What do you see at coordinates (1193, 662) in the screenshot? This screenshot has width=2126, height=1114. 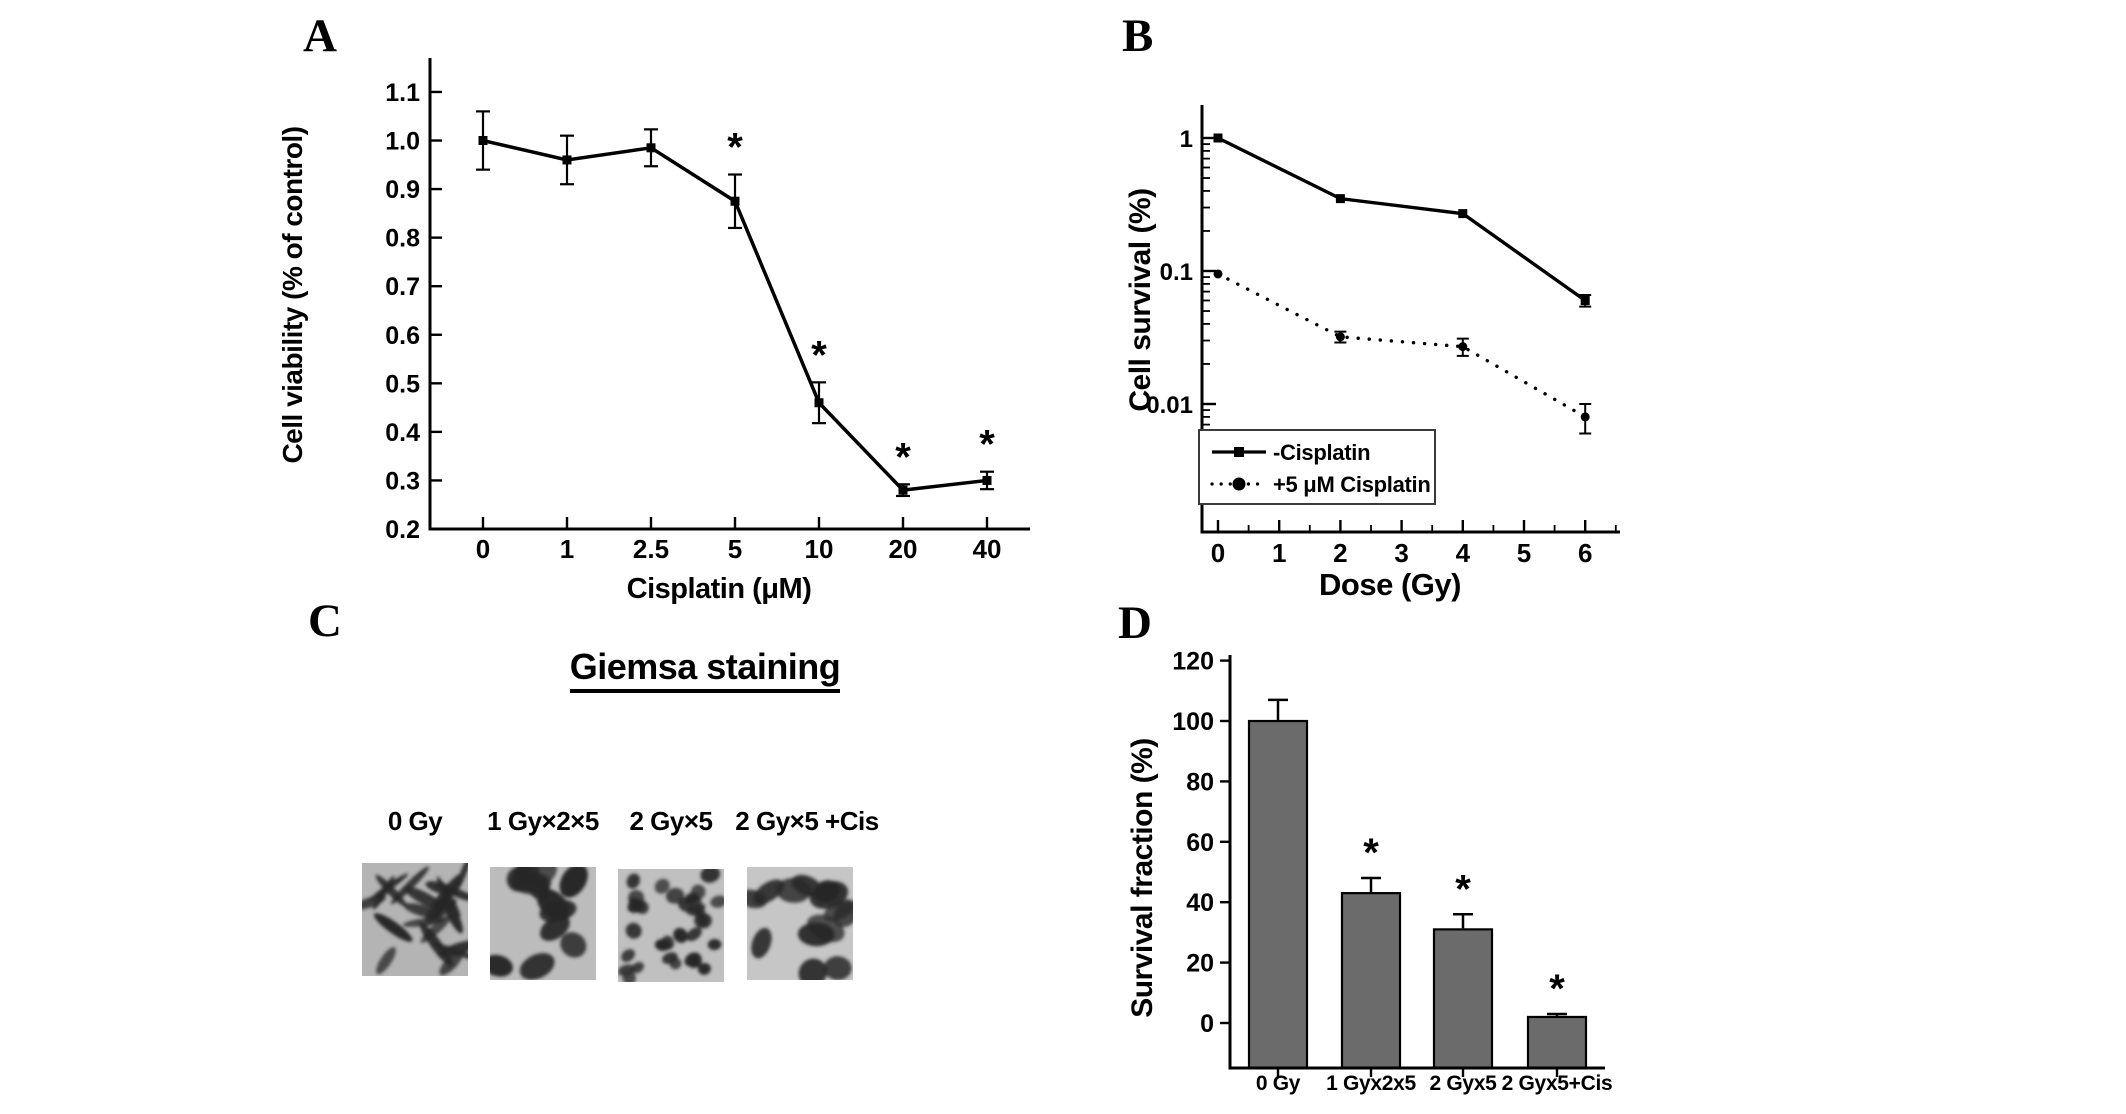 I see `svg-text: 120` at bounding box center [1193, 662].